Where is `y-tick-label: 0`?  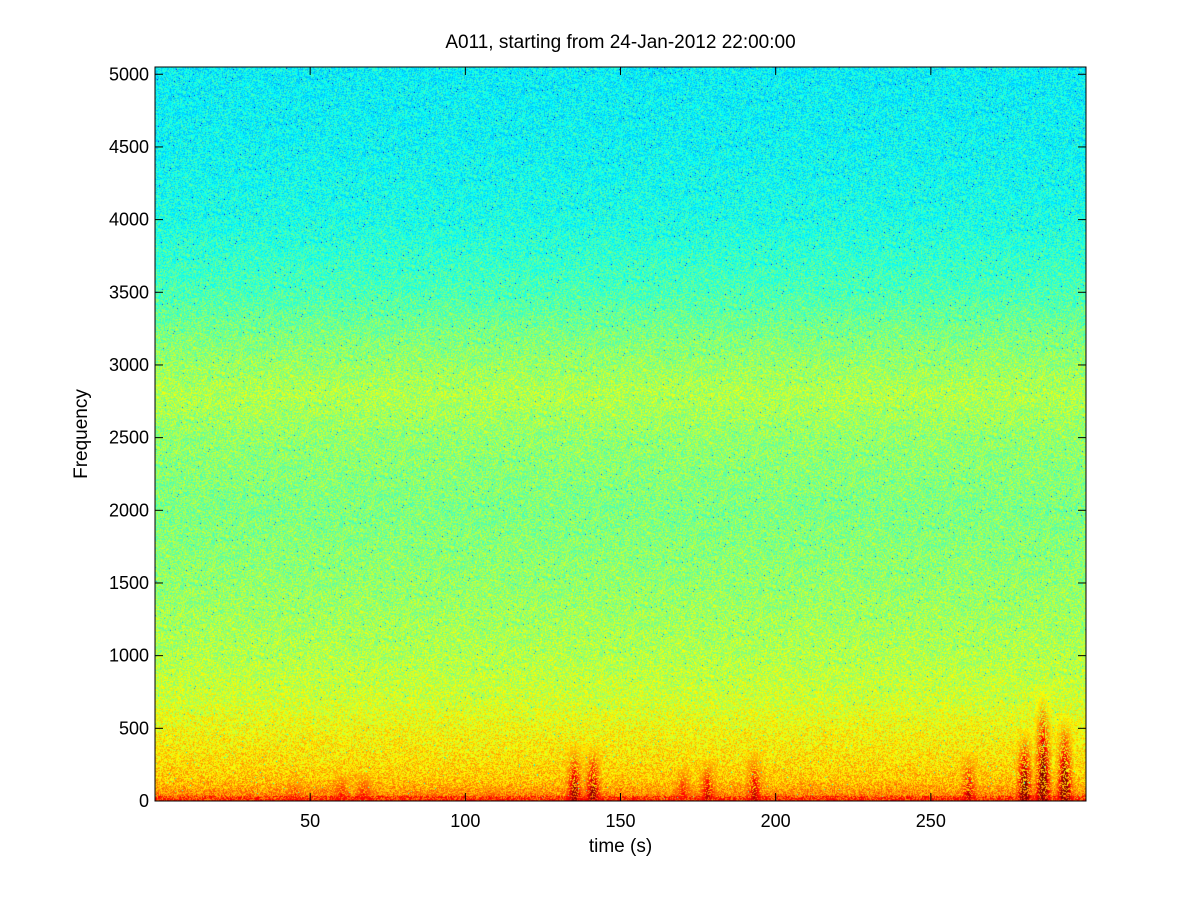 y-tick-label: 0 is located at coordinates (144, 801).